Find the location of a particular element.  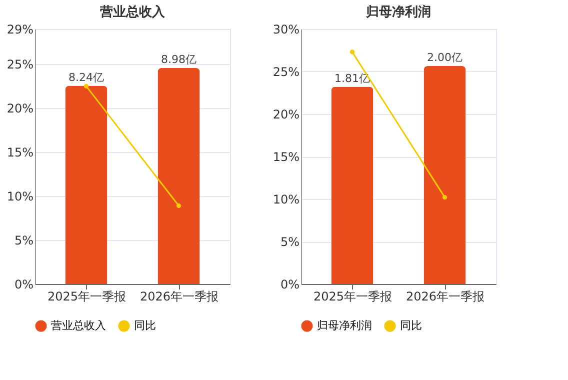

data-label: 8.24亿 is located at coordinates (86, 77).